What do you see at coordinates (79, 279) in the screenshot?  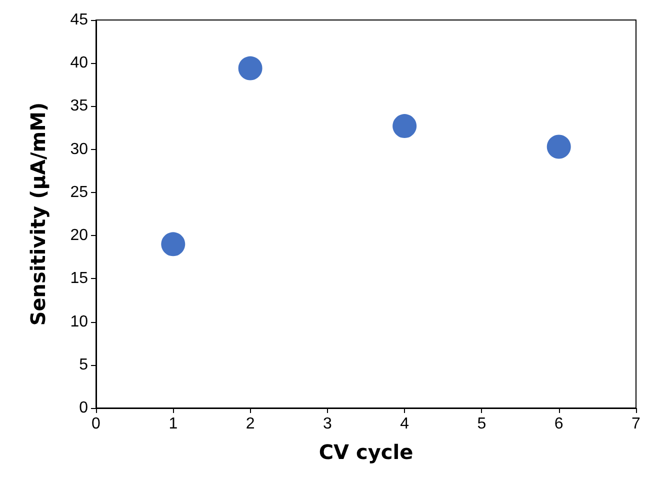 I see `y-tick-label: 15` at bounding box center [79, 279].